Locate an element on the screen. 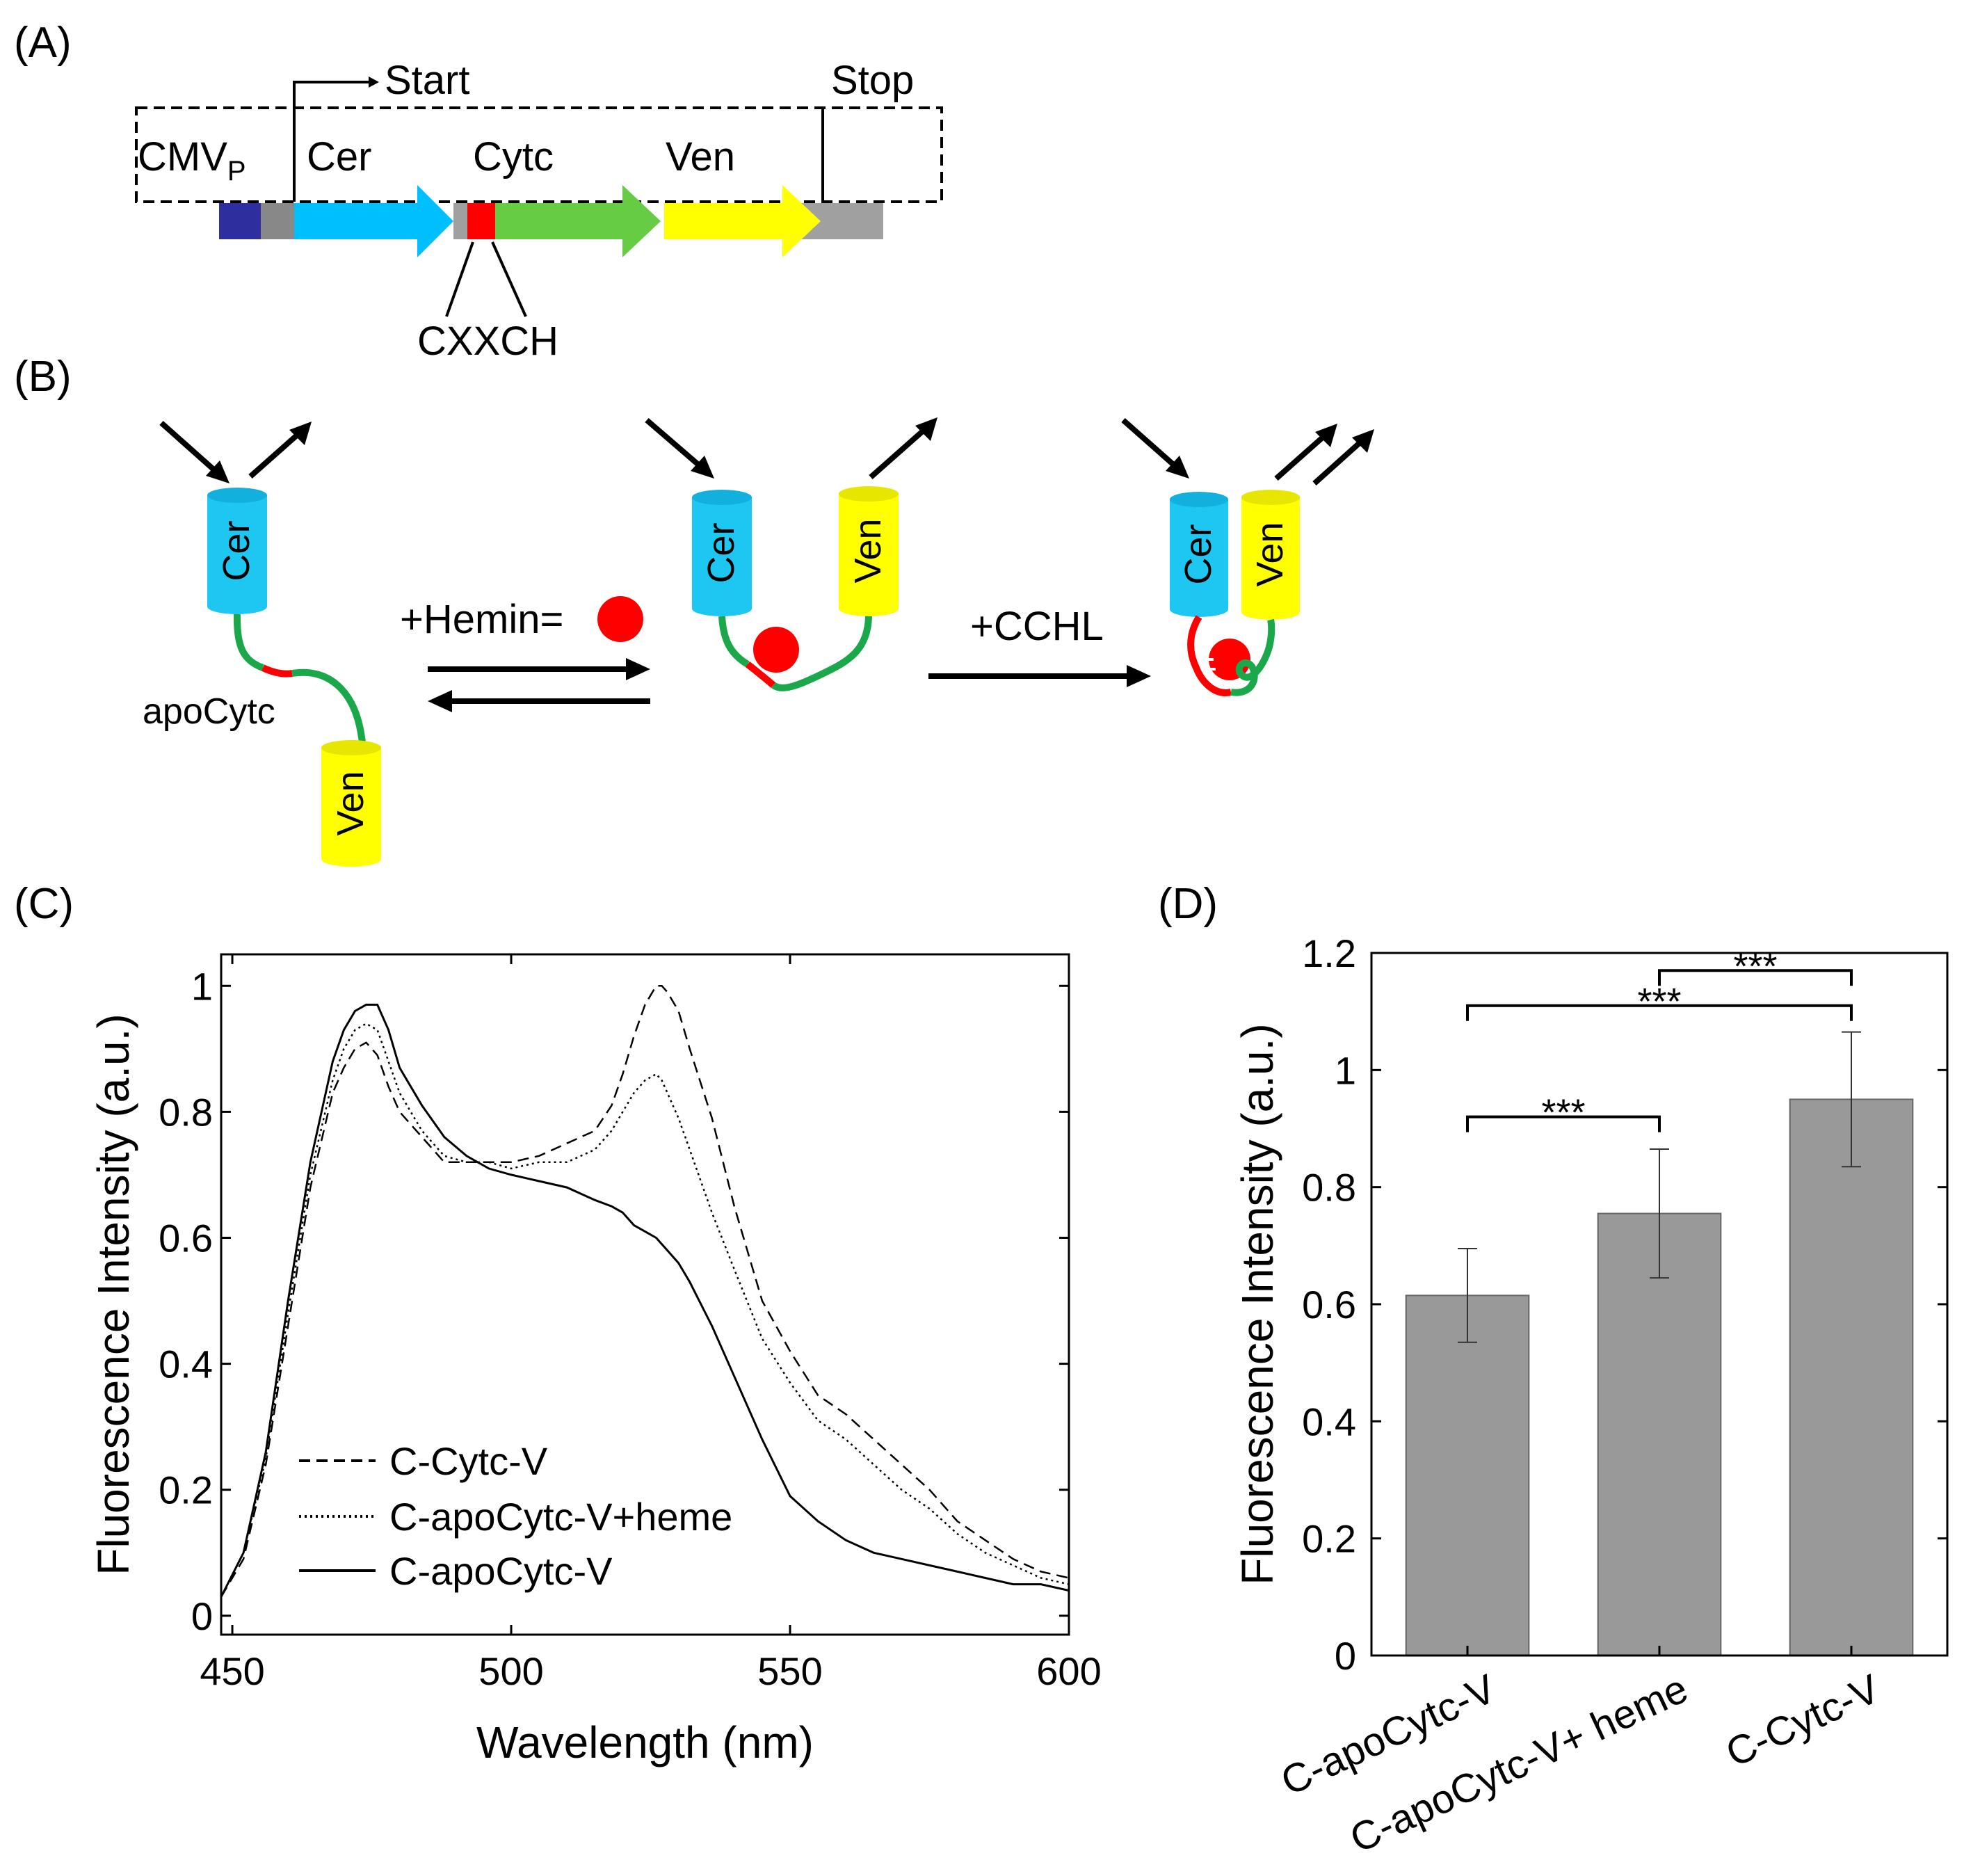  heme-binding-segment is located at coordinates (277, 671).